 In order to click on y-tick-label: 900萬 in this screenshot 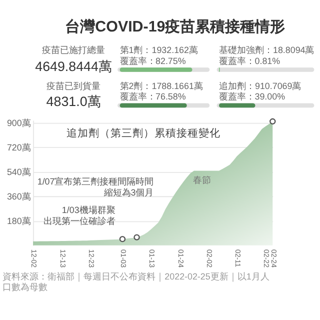, I will do `click(18, 123)`.